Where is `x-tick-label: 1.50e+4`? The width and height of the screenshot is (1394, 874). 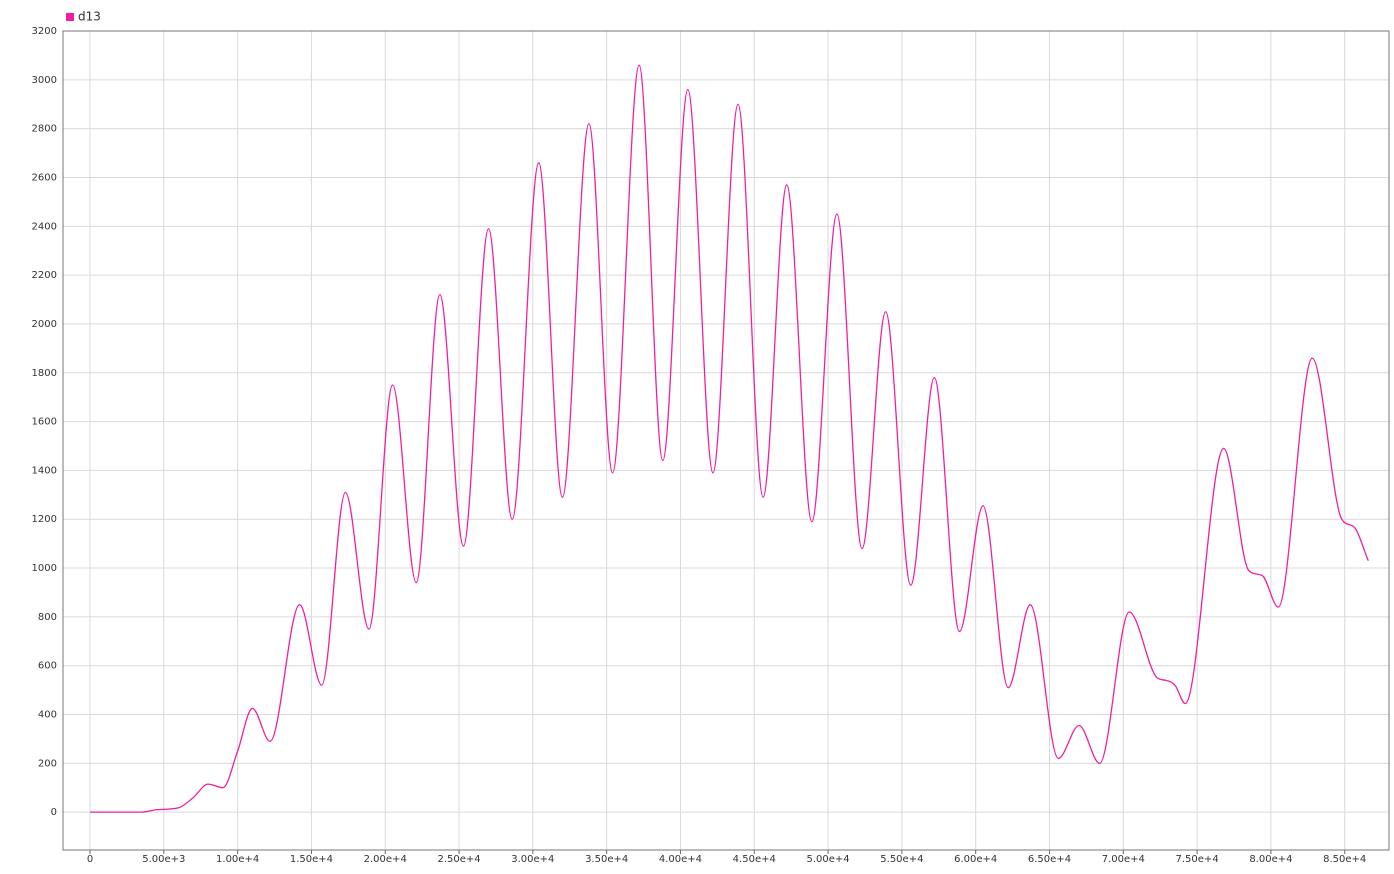 x-tick-label: 1.50e+4 is located at coordinates (311, 859).